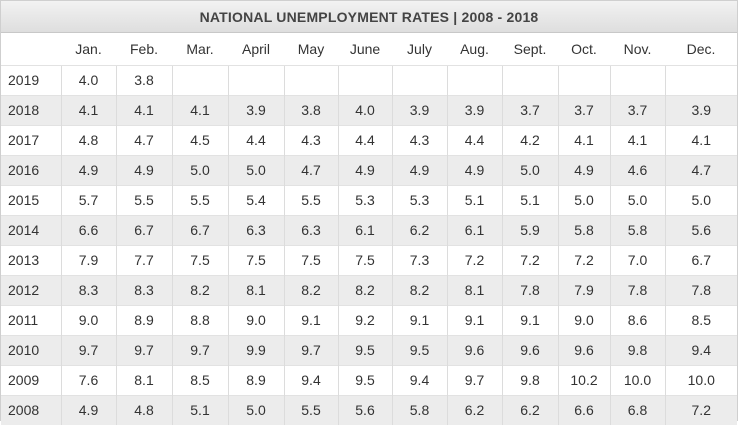 Image resolution: width=738 pixels, height=425 pixels. Describe the element at coordinates (143, 289) in the screenshot. I see `rate-cell: 8.3` at that location.